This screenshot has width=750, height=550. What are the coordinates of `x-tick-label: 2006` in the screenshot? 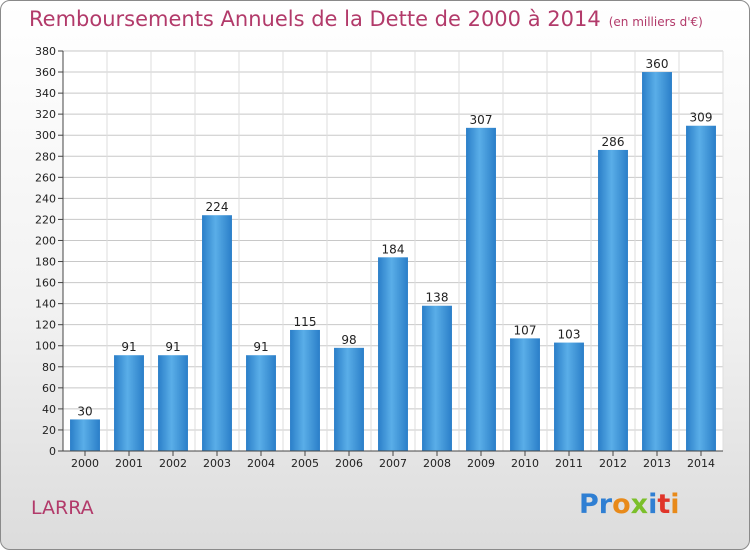 It's located at (349, 463).